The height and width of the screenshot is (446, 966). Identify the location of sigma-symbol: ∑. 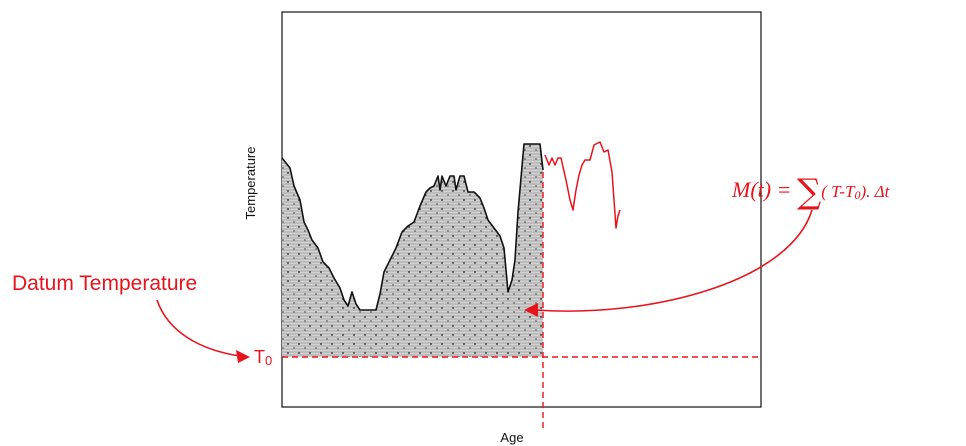
(809, 192).